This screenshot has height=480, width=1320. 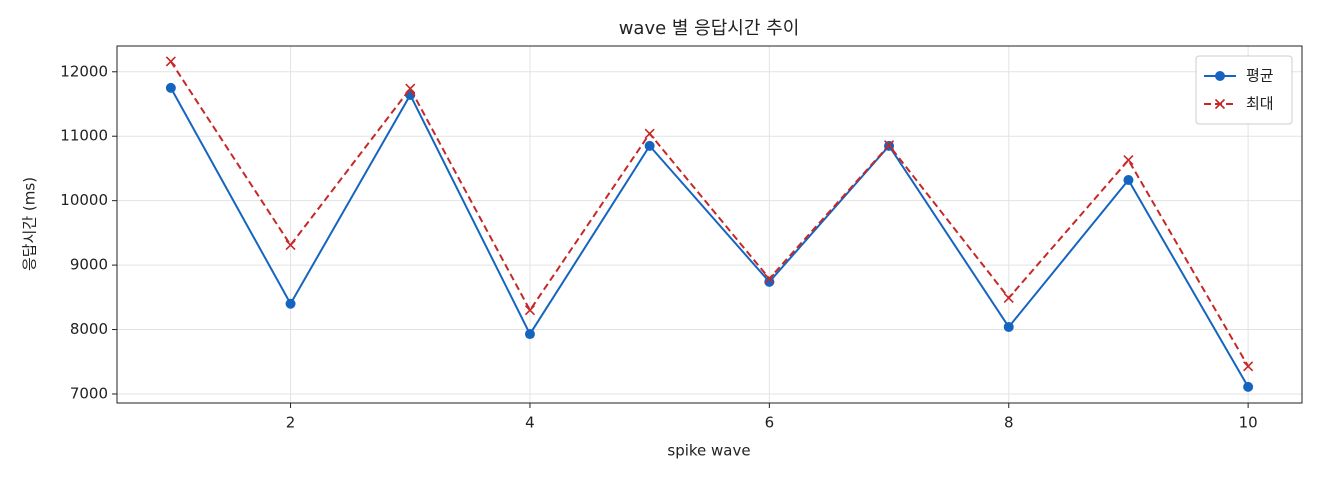 What do you see at coordinates (1244, 90) in the screenshot?
I see `legend-box` at bounding box center [1244, 90].